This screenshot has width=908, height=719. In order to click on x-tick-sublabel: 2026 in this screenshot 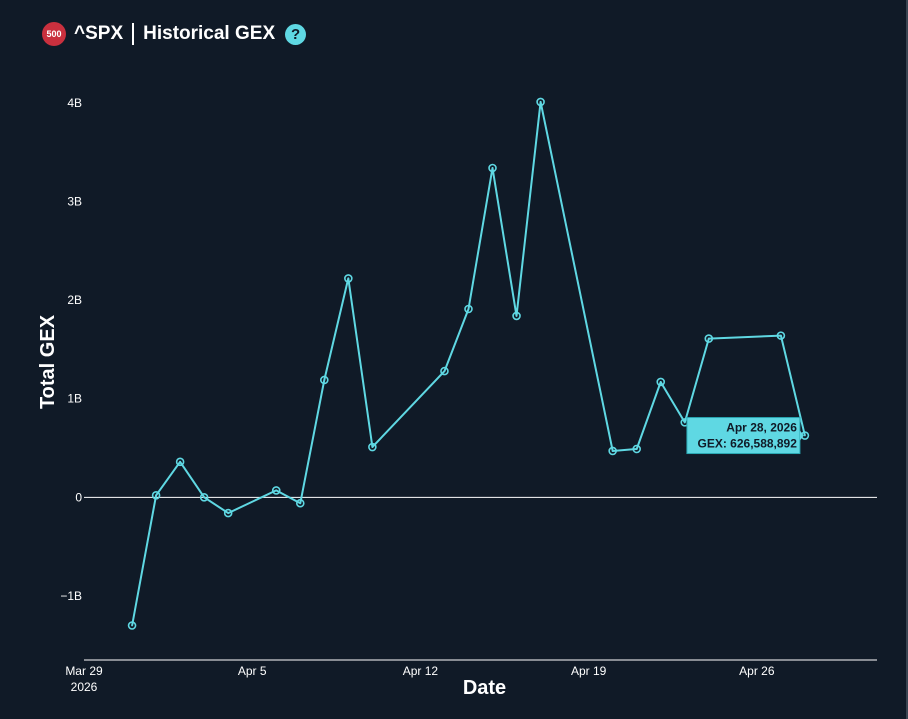, I will do `click(84, 687)`.